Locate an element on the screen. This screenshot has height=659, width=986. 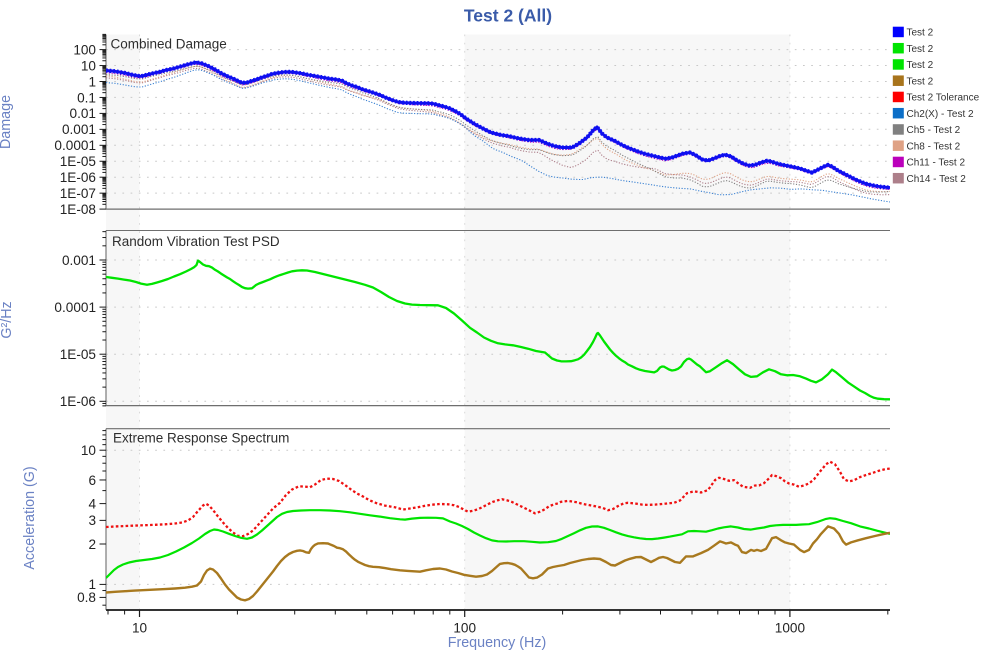
svg-text: 4 is located at coordinates (92, 503).